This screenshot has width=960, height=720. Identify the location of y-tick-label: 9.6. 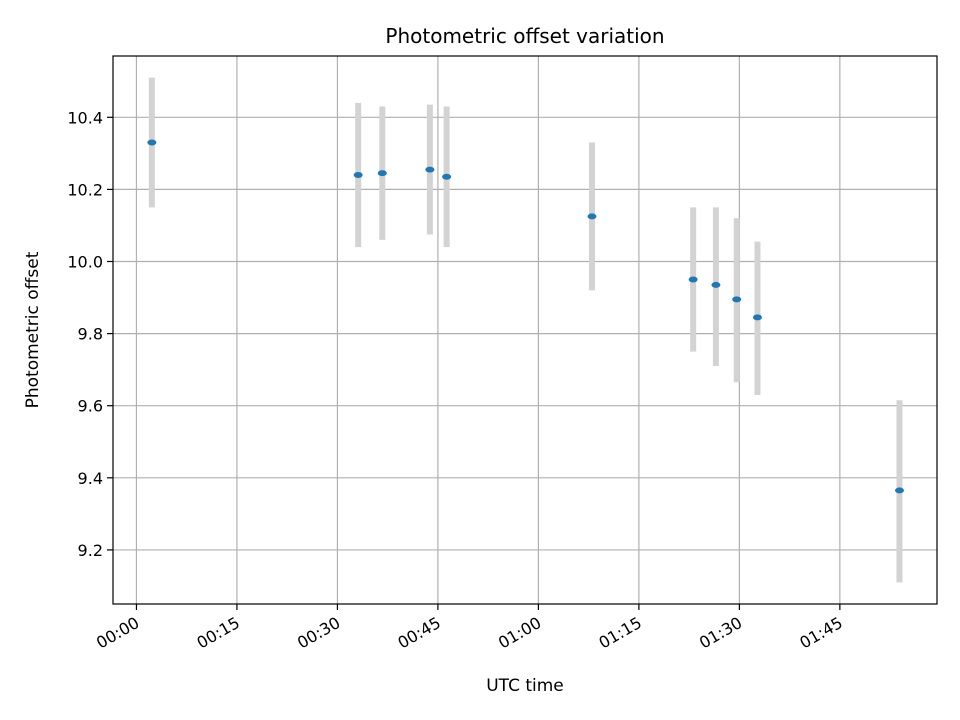
(90, 406).